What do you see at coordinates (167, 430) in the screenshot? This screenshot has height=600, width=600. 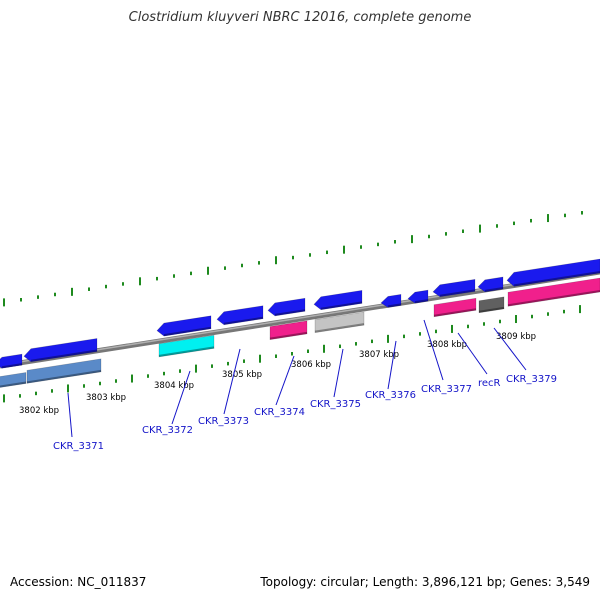 I see `gene-label: CKR_3372` at bounding box center [167, 430].